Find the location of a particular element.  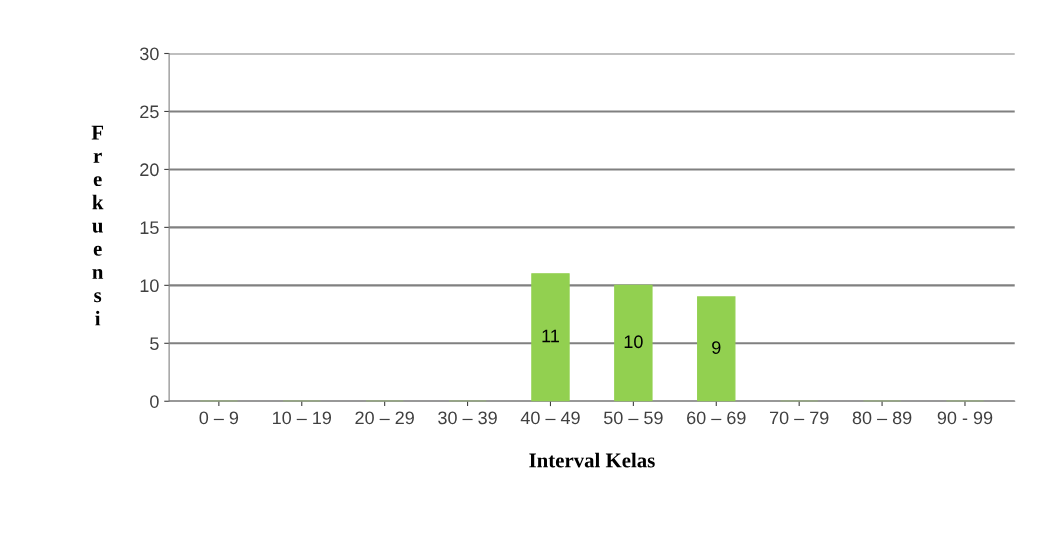

y-tick-label: 10 is located at coordinates (149, 286).